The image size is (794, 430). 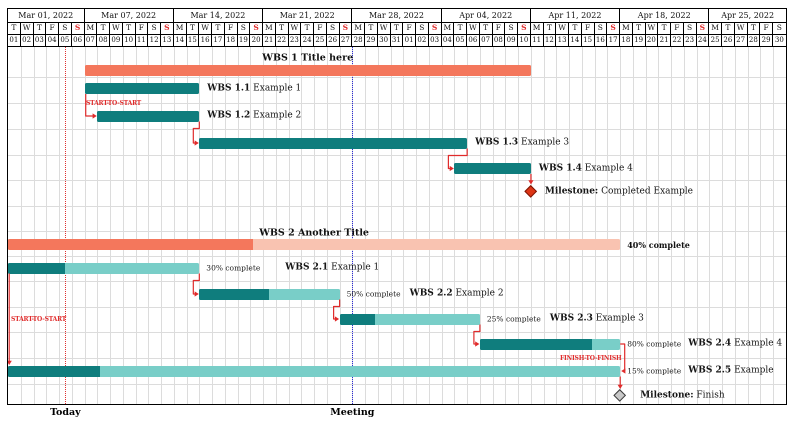 I want to click on calendar-day-number: 10, so click(x=524, y=40).